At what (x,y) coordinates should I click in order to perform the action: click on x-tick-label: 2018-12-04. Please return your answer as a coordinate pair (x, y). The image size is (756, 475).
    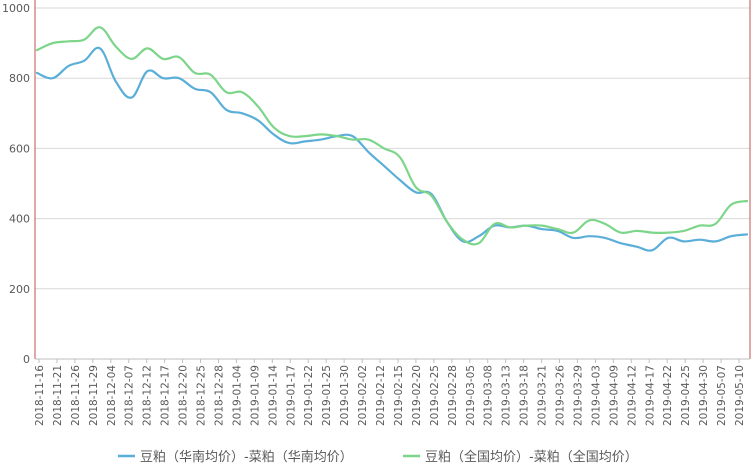
    Looking at the image, I should click on (112, 395).